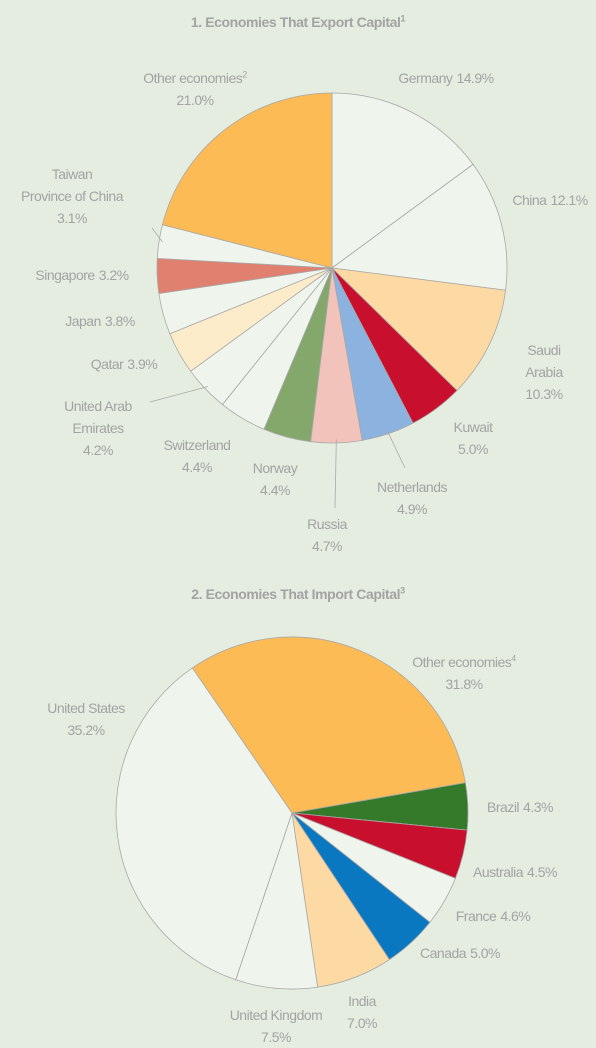 The image size is (596, 1048). Describe the element at coordinates (276, 1037) in the screenshot. I see `slice-value: 7.5%` at that location.